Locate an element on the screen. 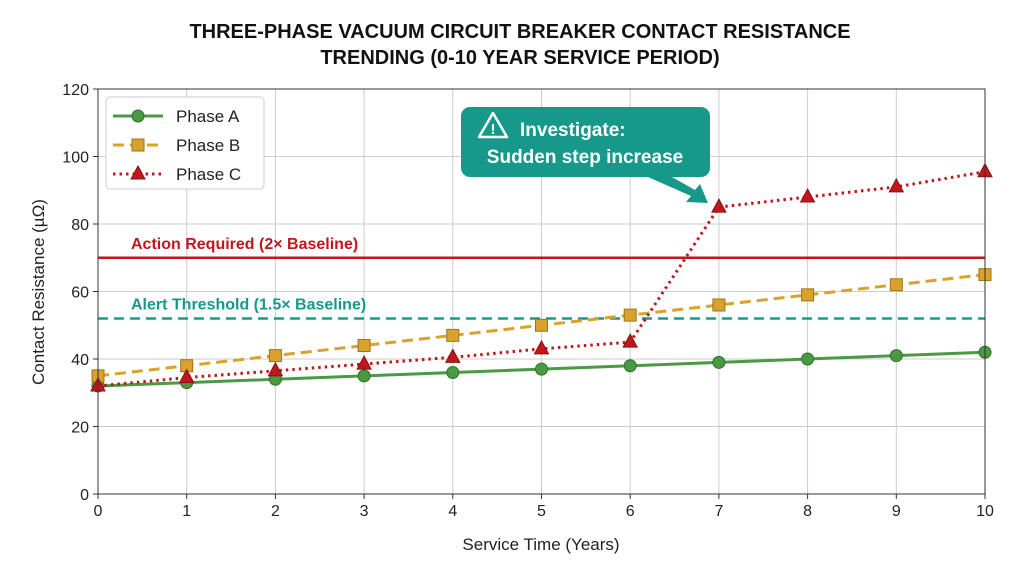 Image resolution: width=1024 pixels, height=577 pixels. warning-triangle-outline is located at coordinates (493, 125).